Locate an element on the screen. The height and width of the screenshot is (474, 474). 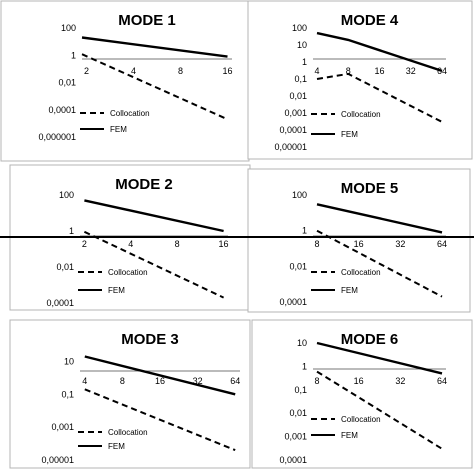
chart-title: MODE 6 is located at coordinates (370, 339).